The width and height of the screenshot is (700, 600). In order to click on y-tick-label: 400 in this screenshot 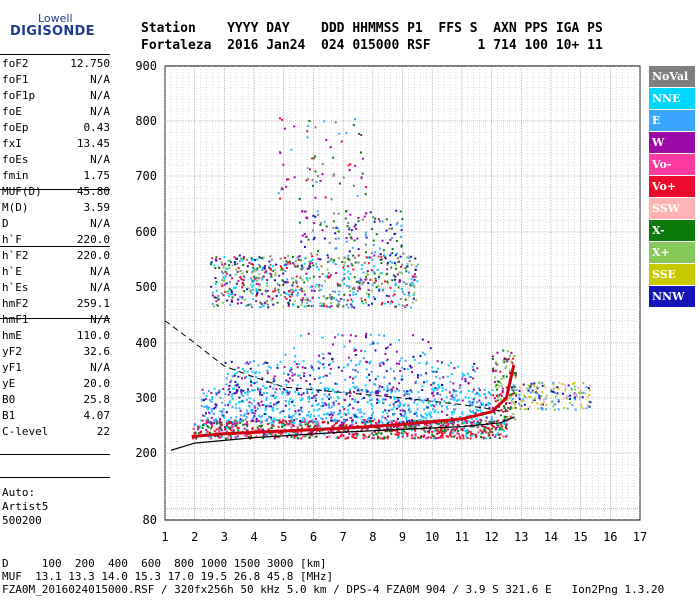, I will do `click(146, 343)`.